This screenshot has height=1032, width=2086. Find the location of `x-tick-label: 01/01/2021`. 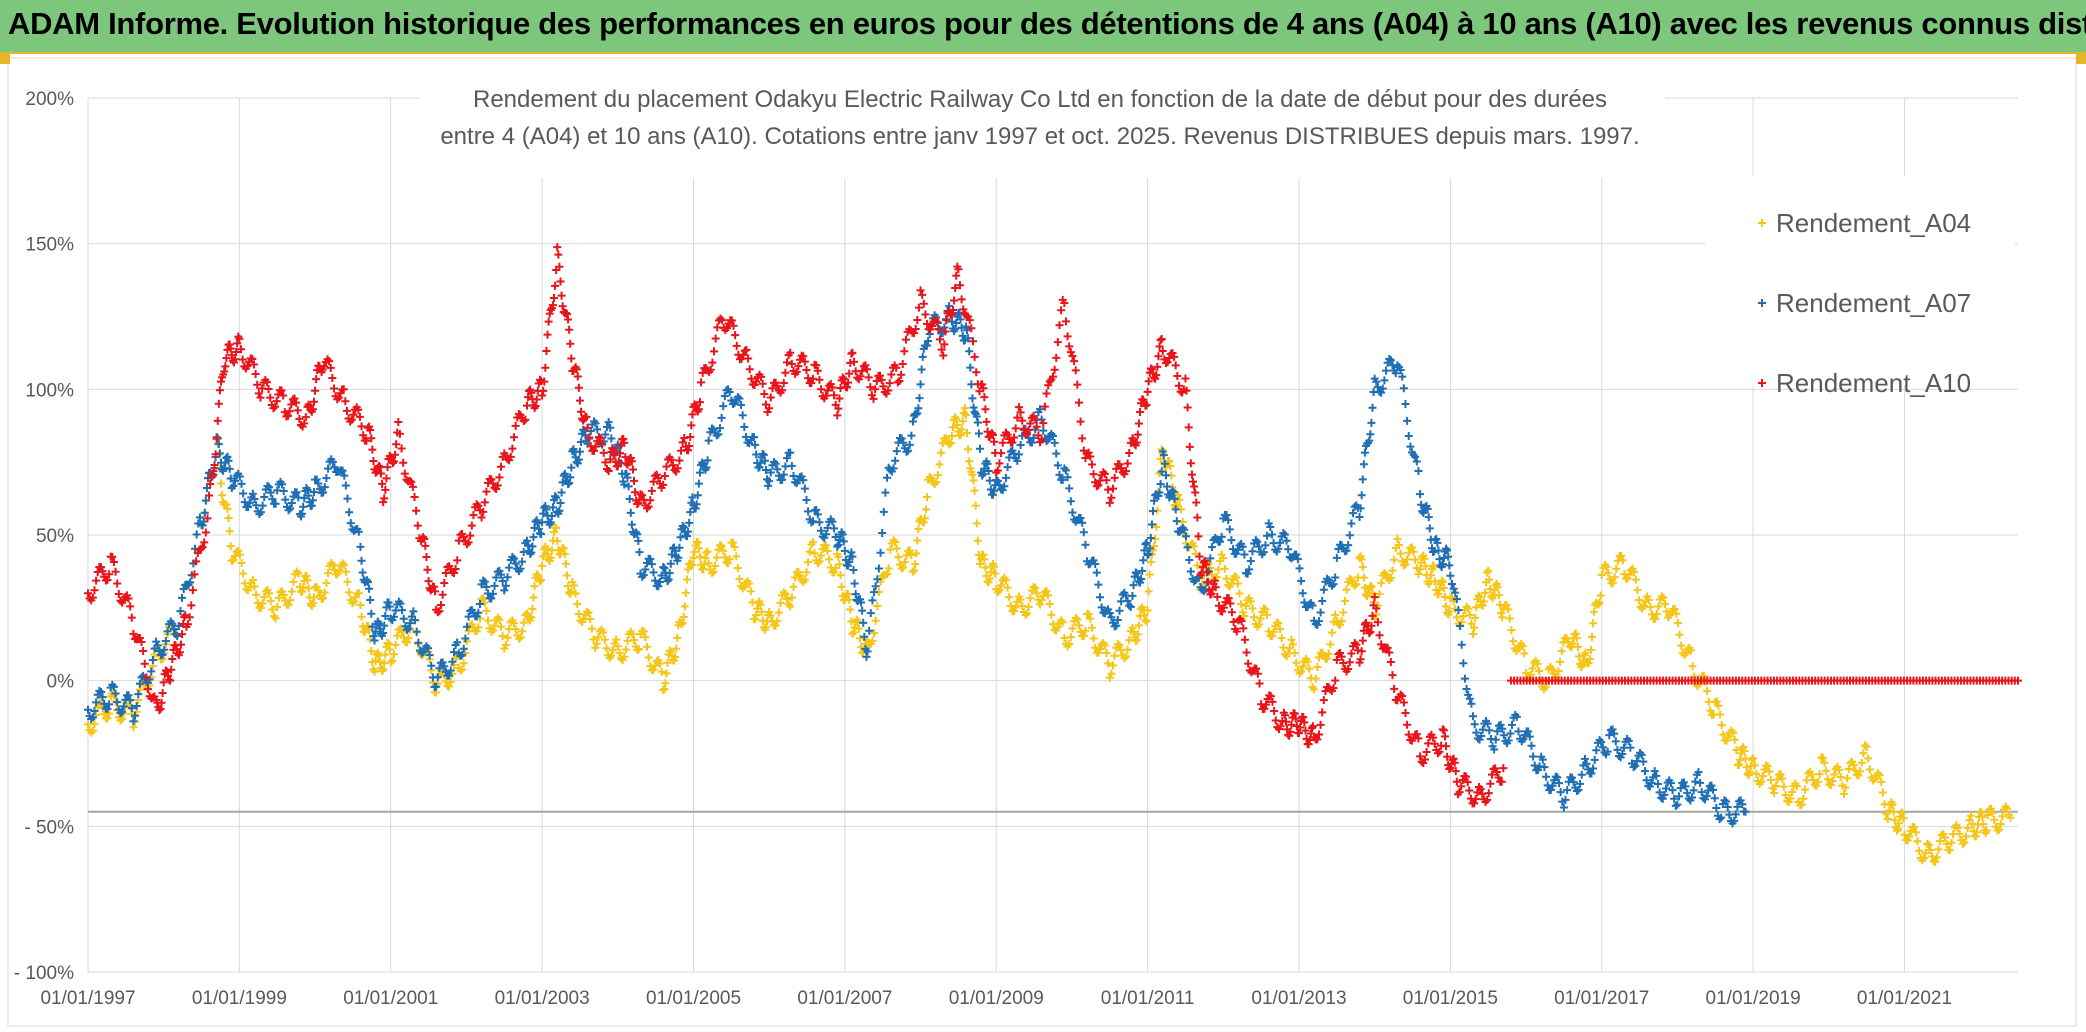

x-tick-label: 01/01/2021 is located at coordinates (1904, 998).